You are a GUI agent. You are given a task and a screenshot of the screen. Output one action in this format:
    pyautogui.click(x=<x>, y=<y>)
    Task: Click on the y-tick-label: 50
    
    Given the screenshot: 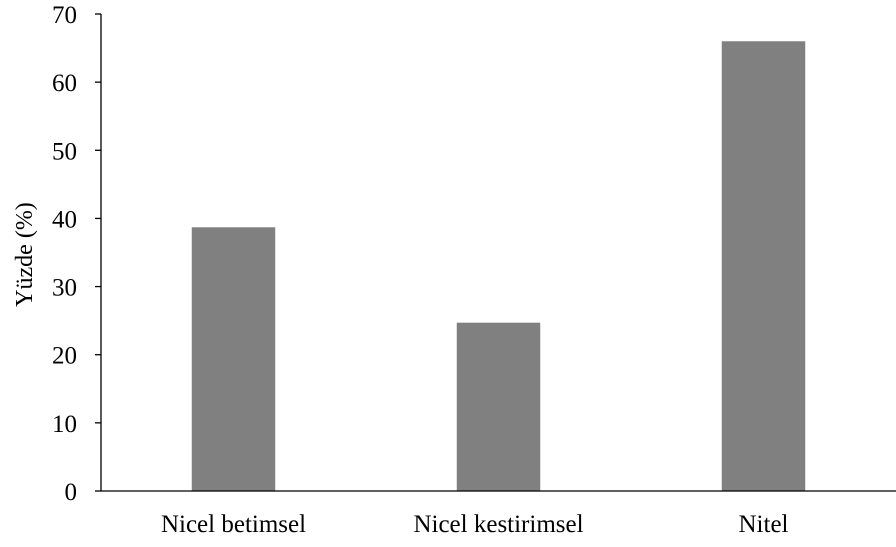 What is the action you would take?
    pyautogui.click(x=64, y=151)
    